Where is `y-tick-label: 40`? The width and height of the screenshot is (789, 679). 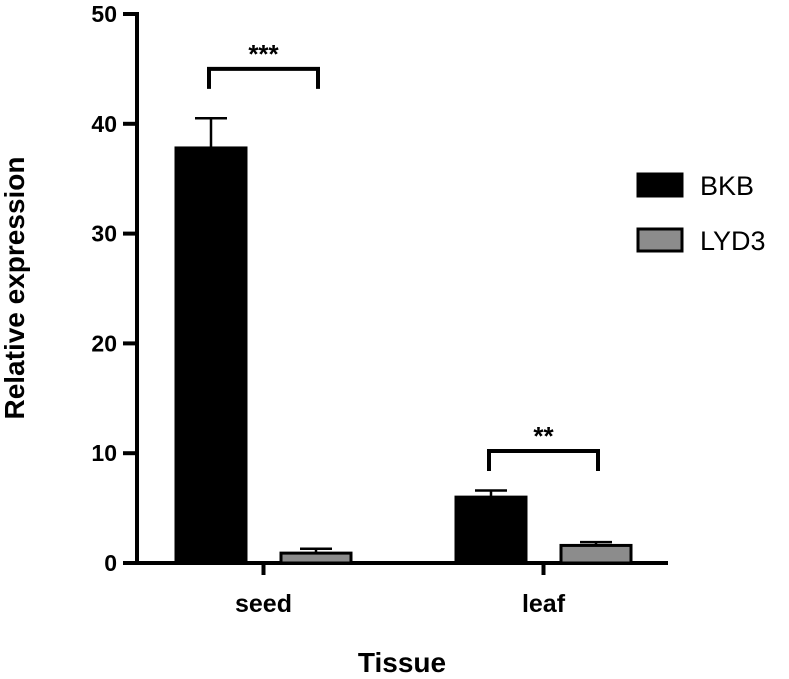 y-tick-label: 40 is located at coordinates (104, 124).